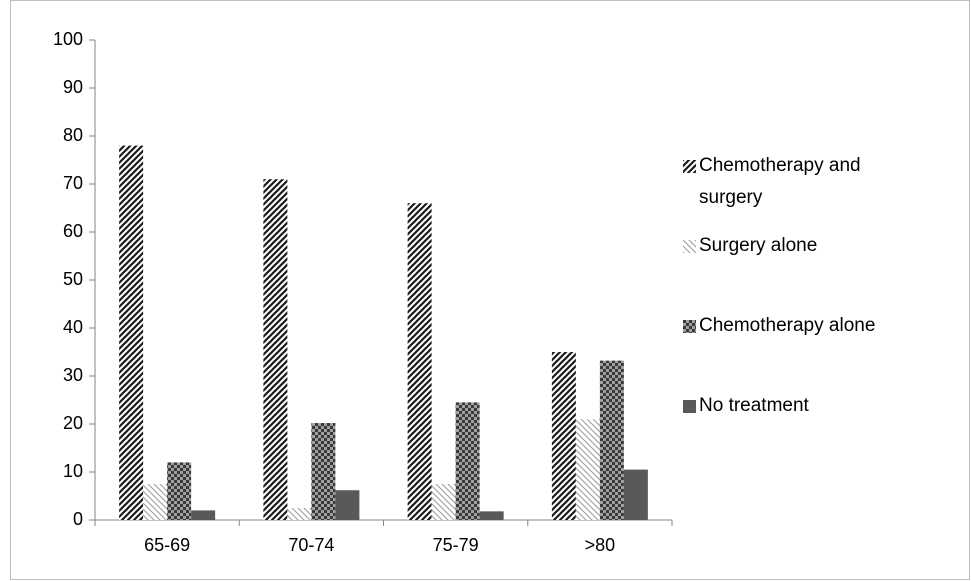  I want to click on legend-entry: Chemotherapy alone, so click(793, 326).